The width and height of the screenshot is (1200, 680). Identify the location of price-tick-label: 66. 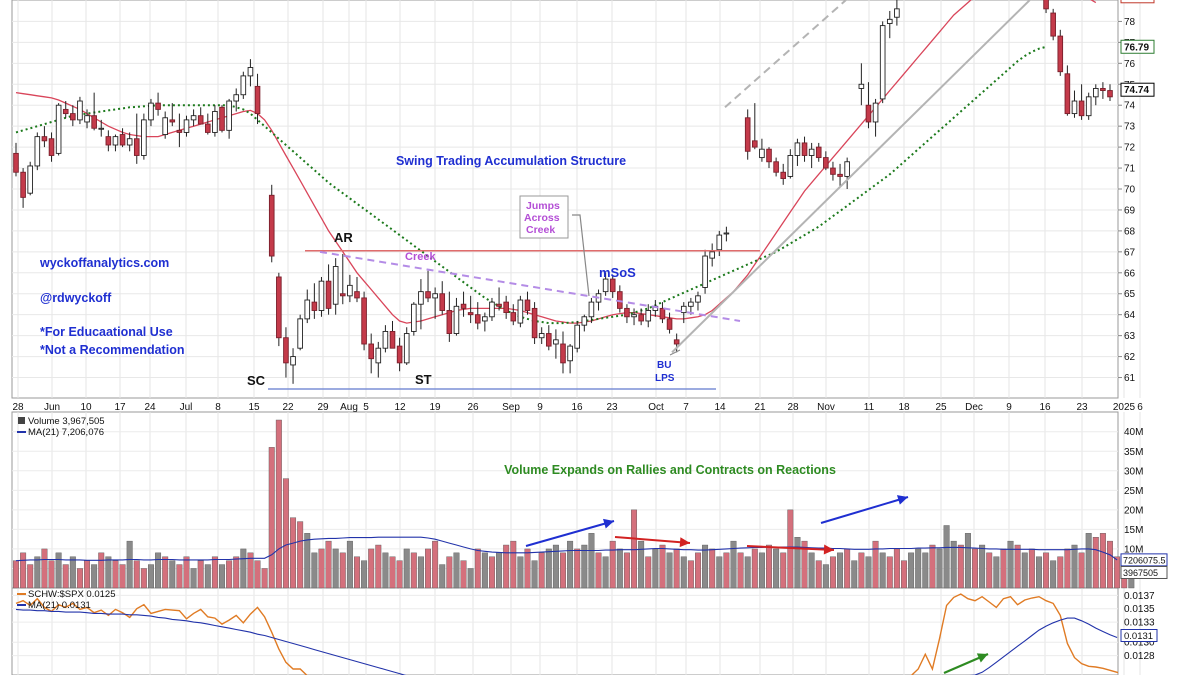
(1130, 273).